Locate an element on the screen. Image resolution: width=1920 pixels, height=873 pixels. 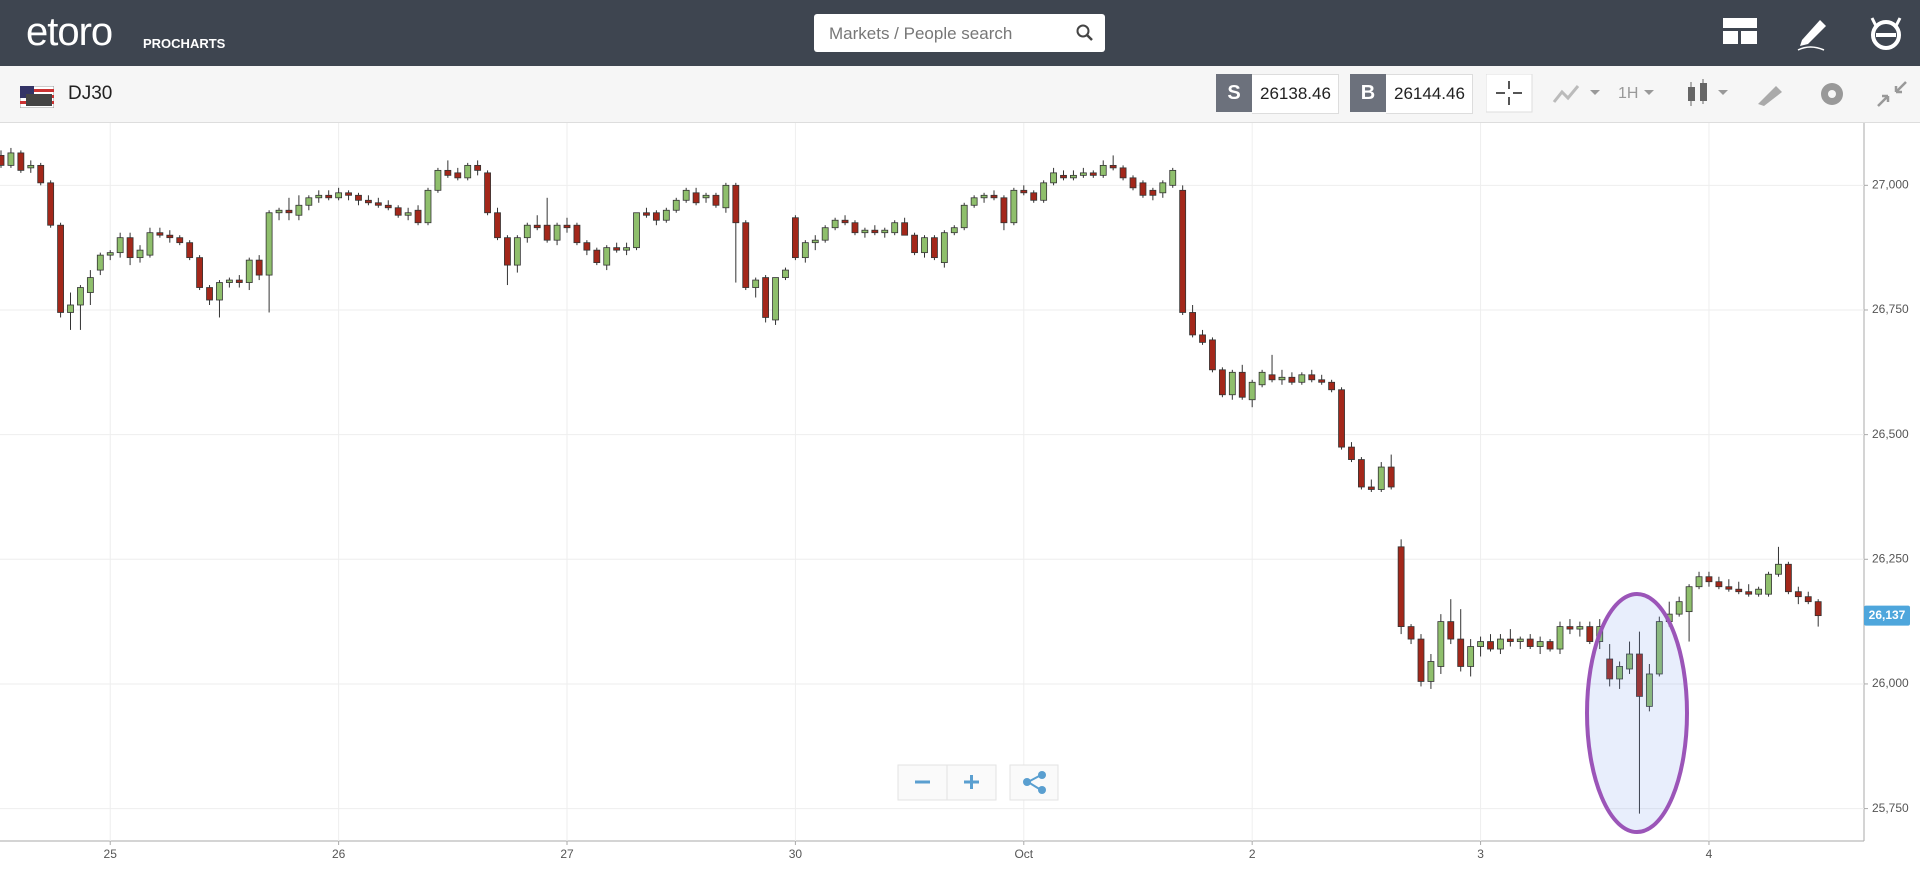
x-tick-label: 30 is located at coordinates (796, 854).